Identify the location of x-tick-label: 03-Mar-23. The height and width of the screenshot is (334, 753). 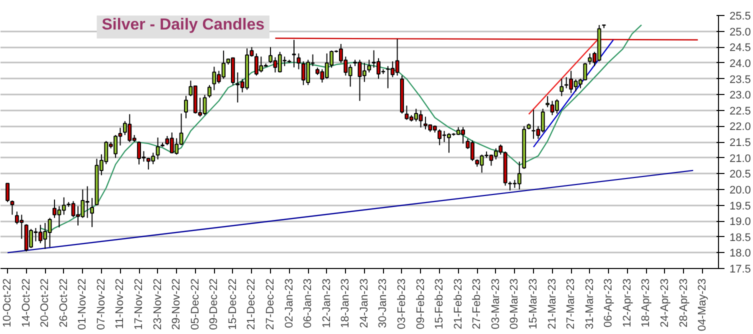
(496, 304).